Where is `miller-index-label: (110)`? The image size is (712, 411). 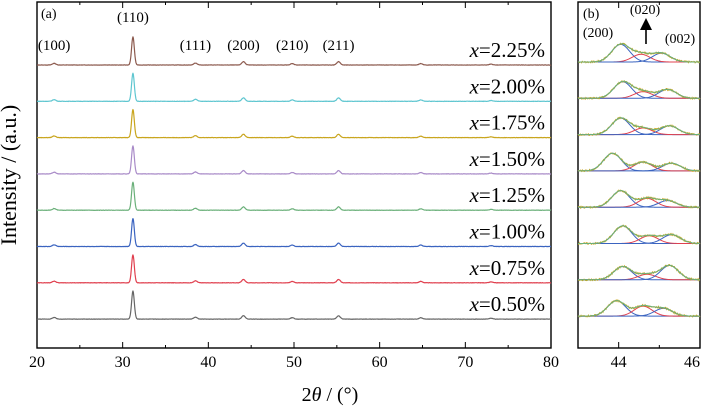 miller-index-label: (110) is located at coordinates (133, 18).